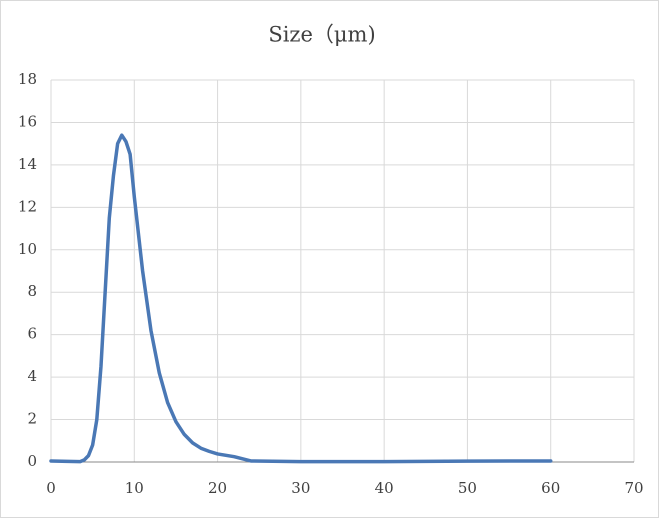 The width and height of the screenshot is (659, 518). I want to click on y-tick-label: 14, so click(27, 164).